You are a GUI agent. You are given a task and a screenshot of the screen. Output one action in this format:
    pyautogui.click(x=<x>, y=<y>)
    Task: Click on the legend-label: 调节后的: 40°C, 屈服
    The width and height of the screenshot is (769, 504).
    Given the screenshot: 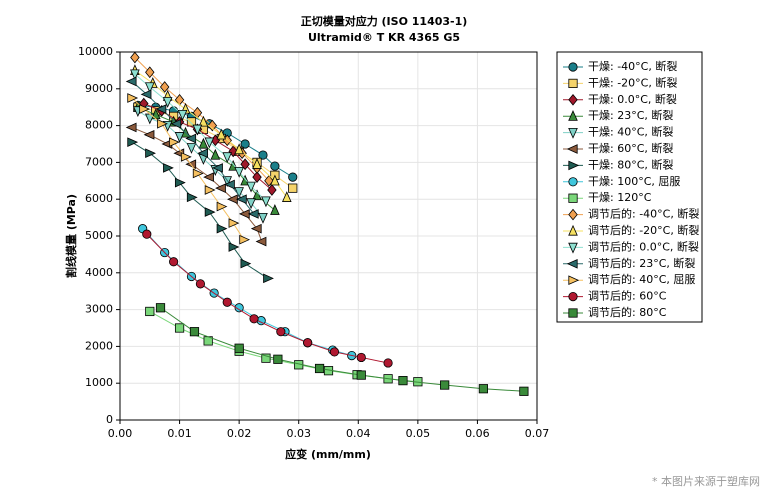 What is the action you would take?
    pyautogui.click(x=641, y=279)
    